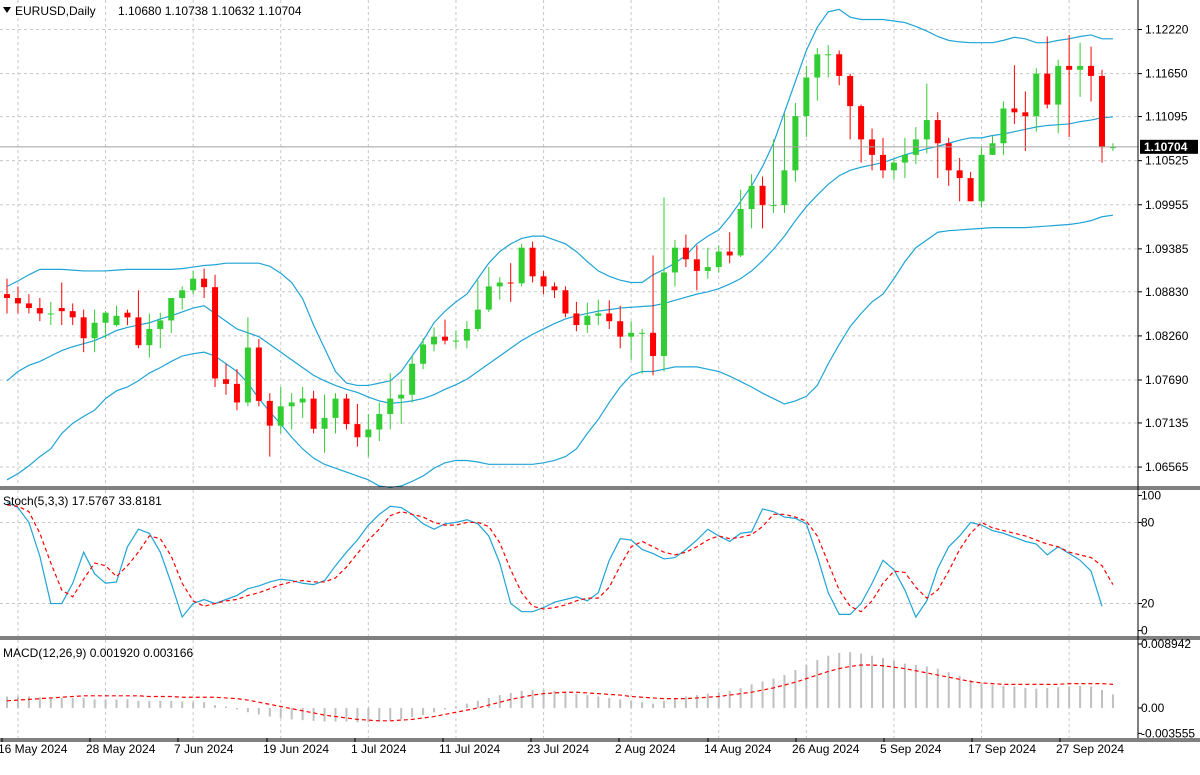  I want to click on dropdown-triangle-icon, so click(7, 10).